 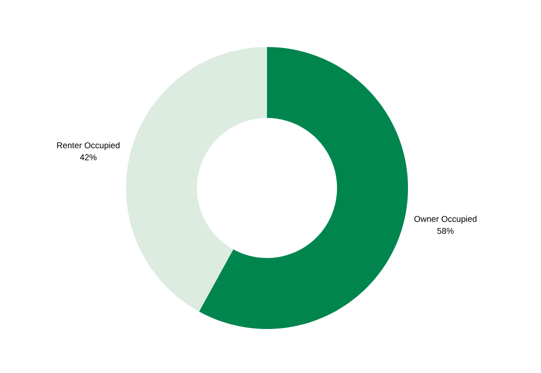 What do you see at coordinates (445, 220) in the screenshot?
I see `slice-label: Owner Occupied` at bounding box center [445, 220].